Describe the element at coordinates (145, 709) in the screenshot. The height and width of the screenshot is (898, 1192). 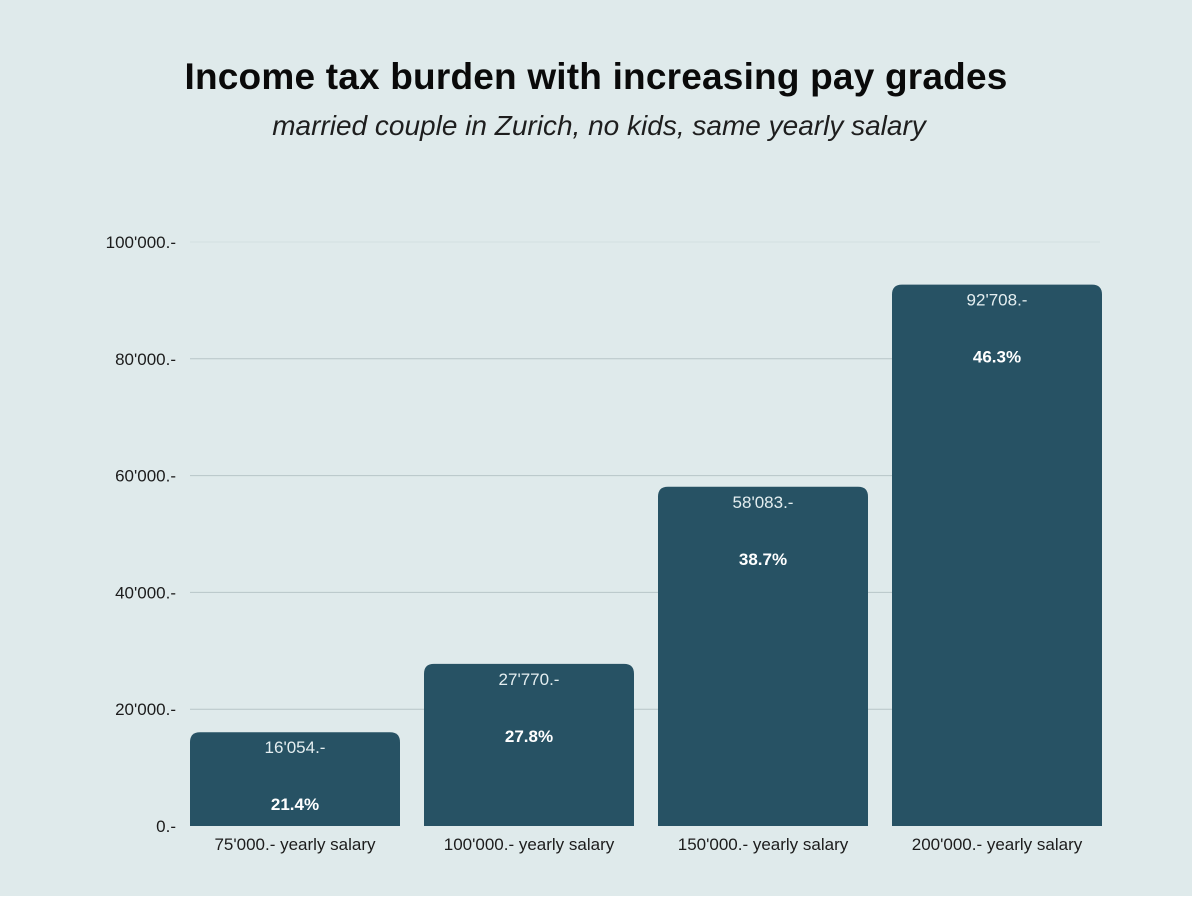
I see `y-tick-label: 20'000.-` at that location.